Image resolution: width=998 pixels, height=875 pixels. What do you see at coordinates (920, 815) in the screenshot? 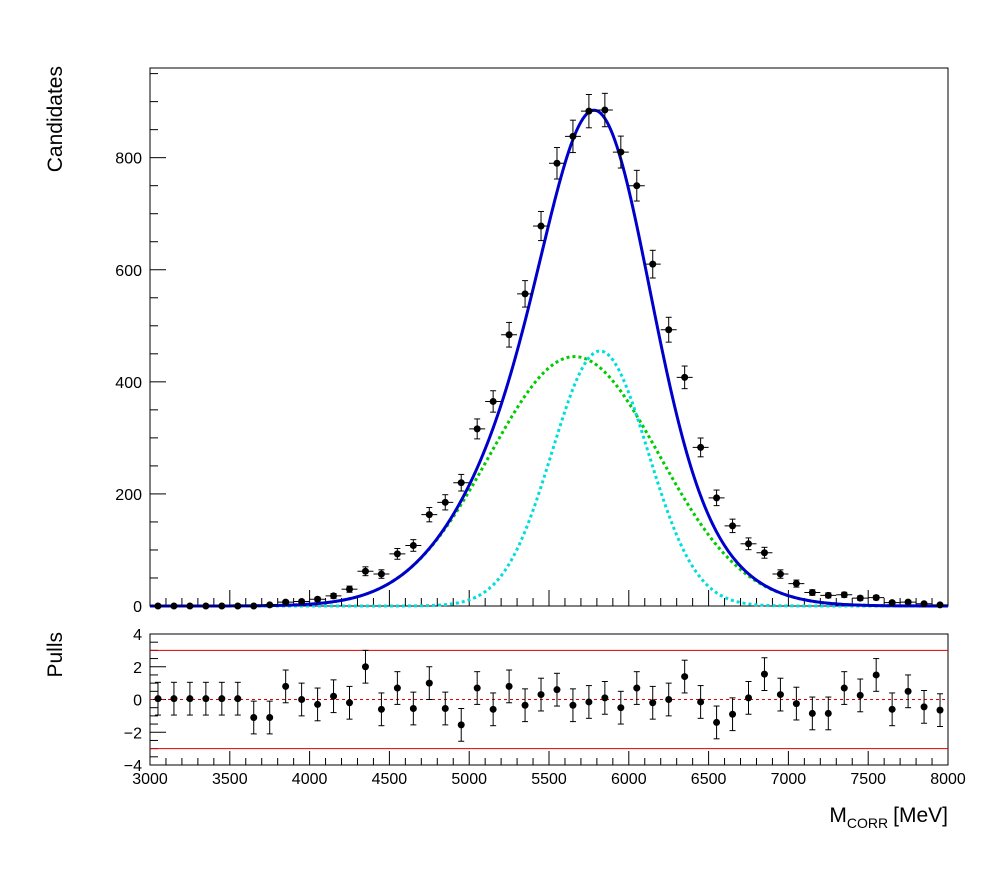
I see `x-axis-title-unit: [MeV]` at bounding box center [920, 815].